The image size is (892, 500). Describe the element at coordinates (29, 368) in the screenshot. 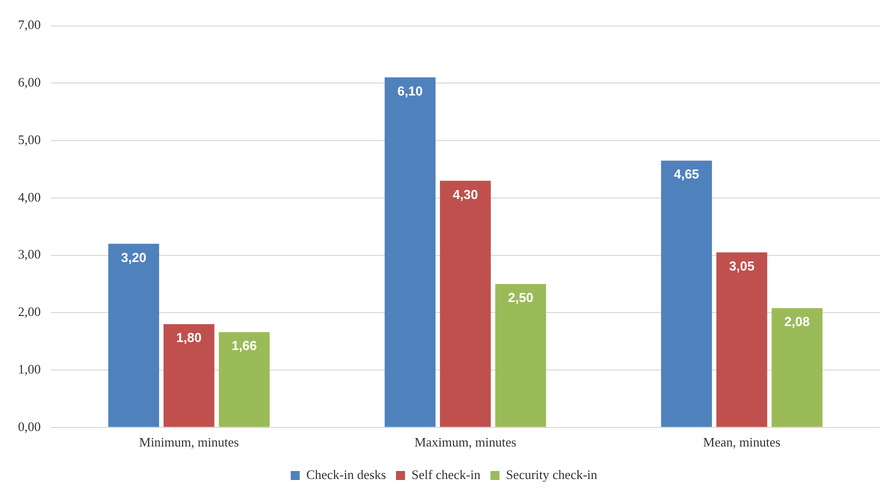

I see `y-tick-label: 1,00` at that location.